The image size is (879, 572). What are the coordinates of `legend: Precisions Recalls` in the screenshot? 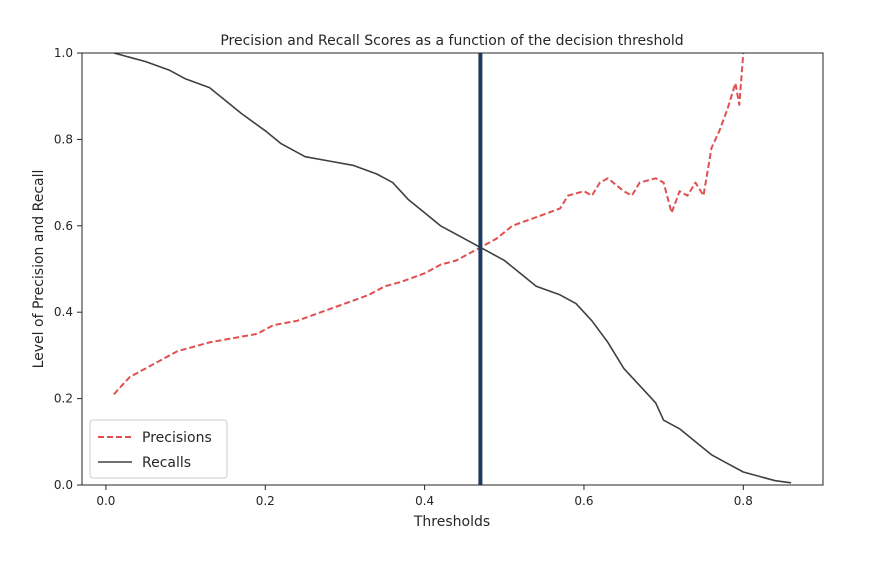 It's located at (158, 449).